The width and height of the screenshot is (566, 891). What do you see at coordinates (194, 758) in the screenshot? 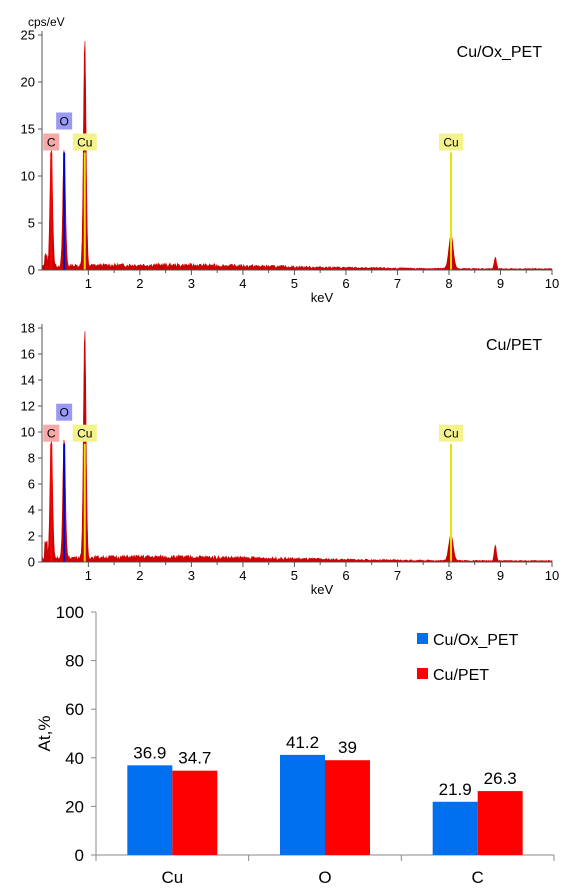
I see `data-label: 34.7` at bounding box center [194, 758].